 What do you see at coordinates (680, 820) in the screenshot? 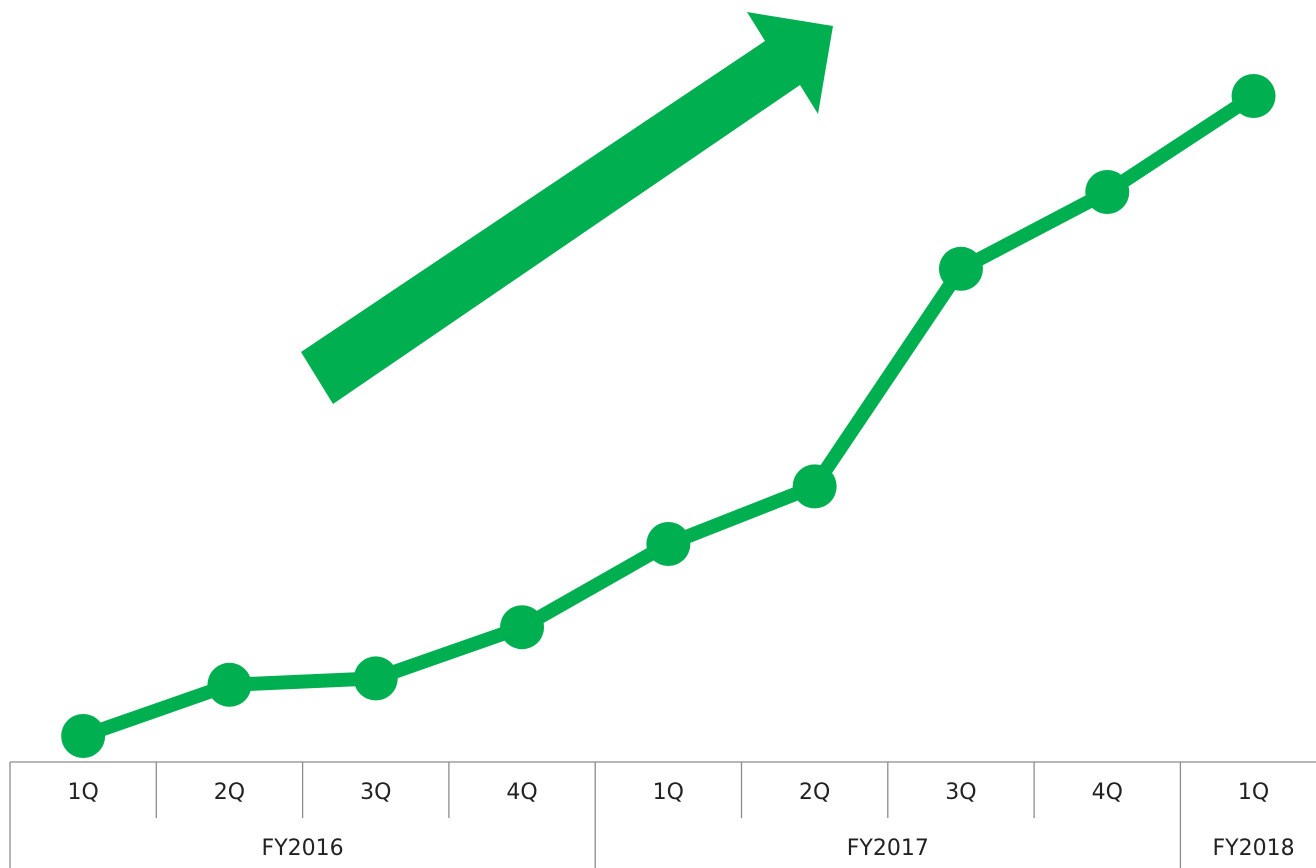
I see `tick-labels: 1Q 2Q 3Q 4Q 1Q 2Q 3Q 4Q 1Q FY2016 FY2017 FY2018` at bounding box center [680, 820].